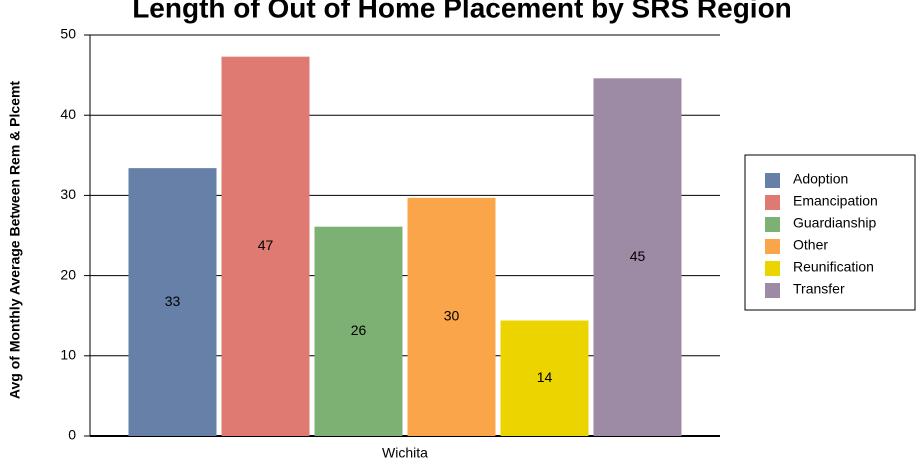 This screenshot has width=919, height=466. Describe the element at coordinates (68, 274) in the screenshot. I see `y-tick-label: 20` at that location.